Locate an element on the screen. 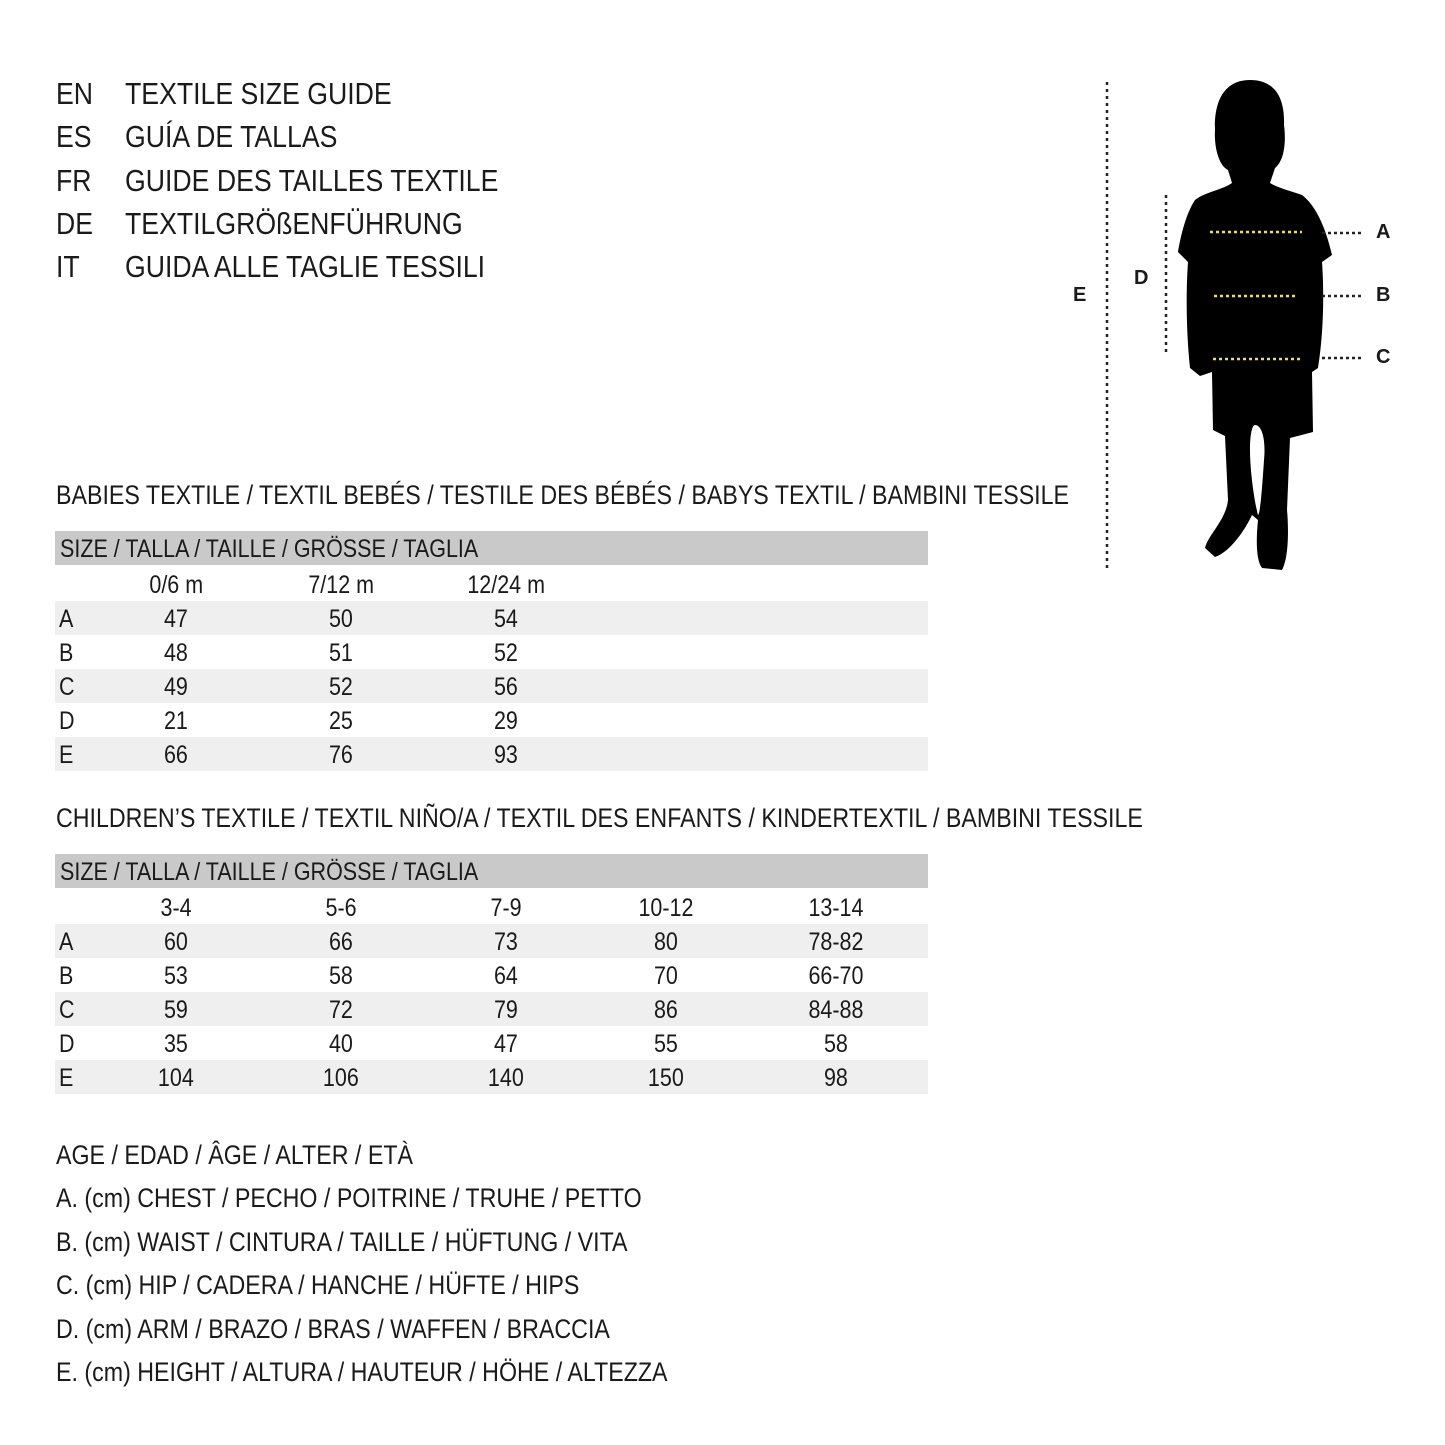  column-header: 10-12 is located at coordinates (666, 908).